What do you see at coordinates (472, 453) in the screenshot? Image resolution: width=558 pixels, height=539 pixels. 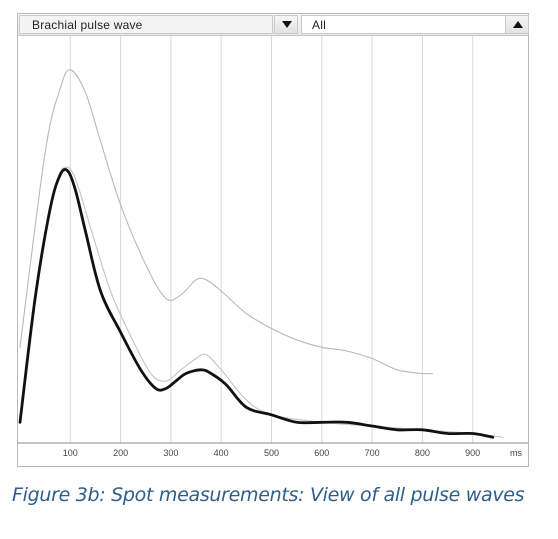 I see `x-tick-label: 900` at bounding box center [472, 453].